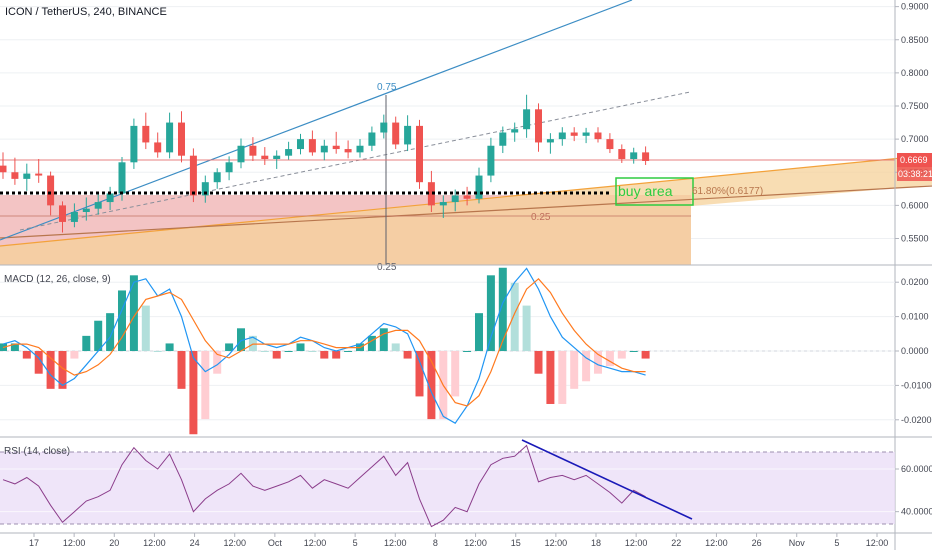 This screenshot has height=550, width=932. What do you see at coordinates (915, 73) in the screenshot?
I see `price-tick-label: 0.8000` at bounding box center [915, 73].